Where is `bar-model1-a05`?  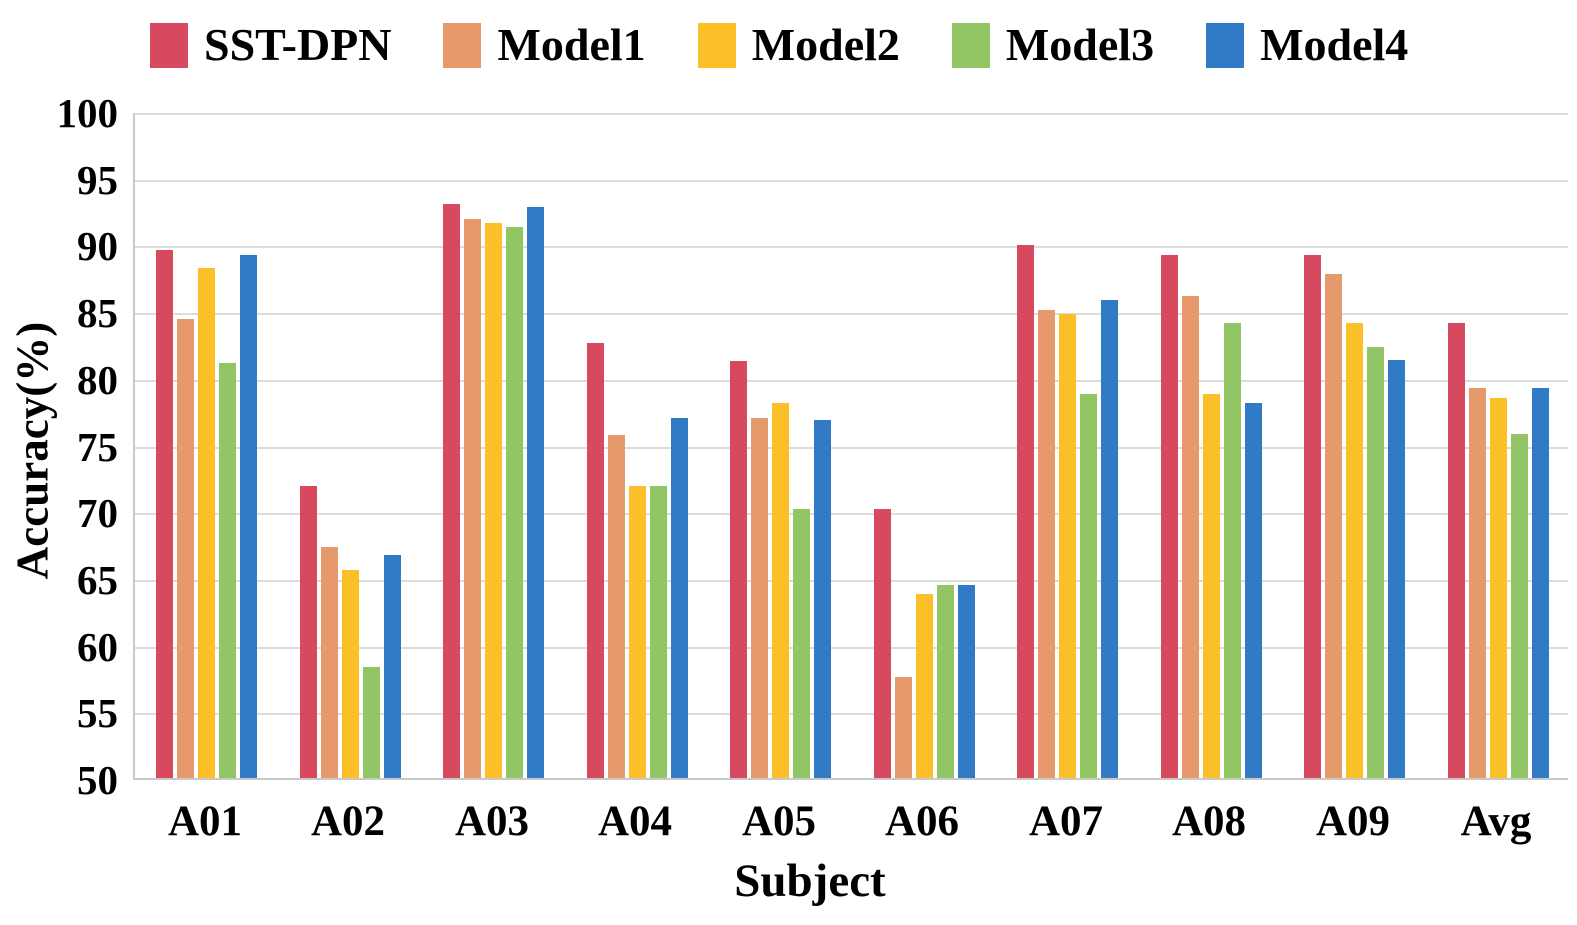 bar-model1-a05 is located at coordinates (759, 598).